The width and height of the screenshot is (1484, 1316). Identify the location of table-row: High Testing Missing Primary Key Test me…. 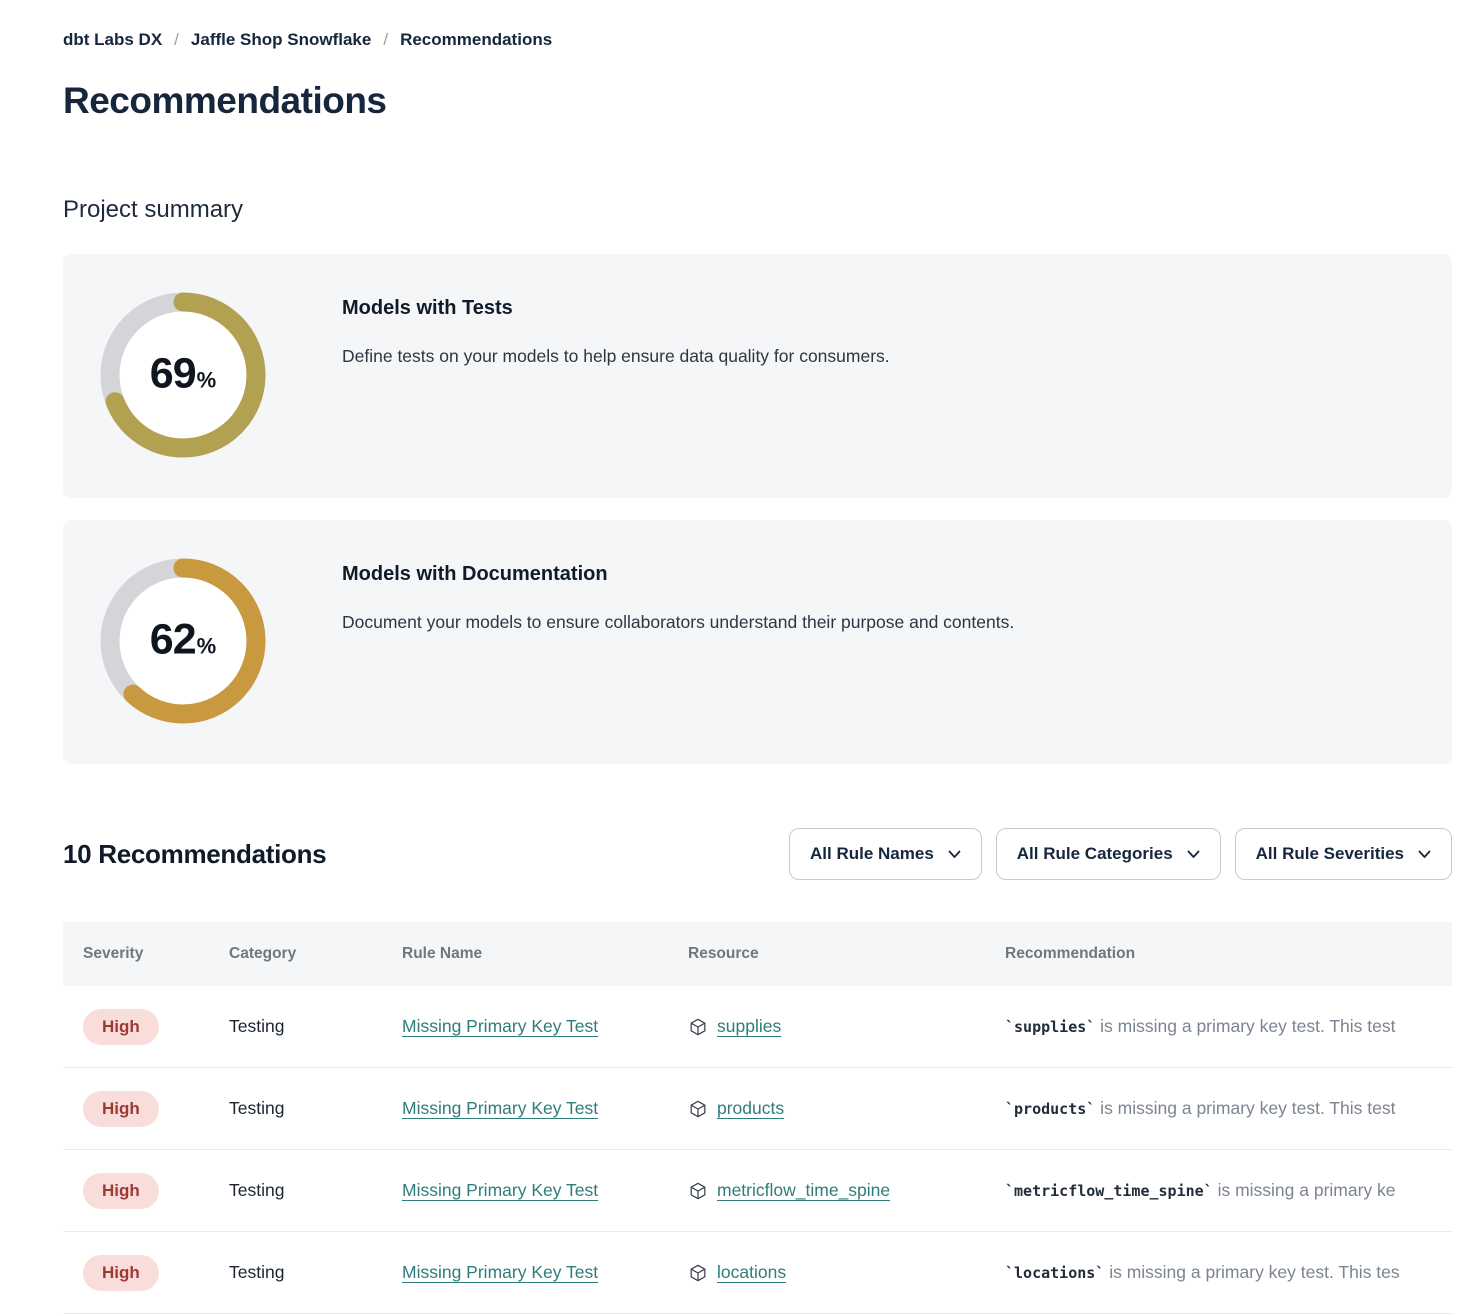
(757, 1191).